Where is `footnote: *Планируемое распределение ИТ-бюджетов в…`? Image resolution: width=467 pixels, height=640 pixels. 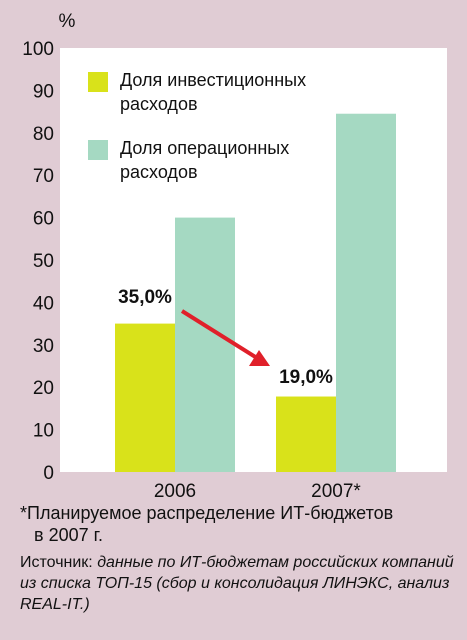 footnote: *Планируемое распределение ИТ-бюджетов в… is located at coordinates (240, 524).